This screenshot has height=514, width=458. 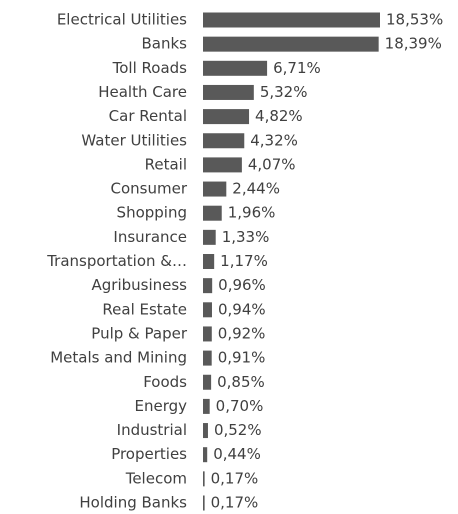 I want to click on value-label: 4,32%, so click(x=274, y=140).